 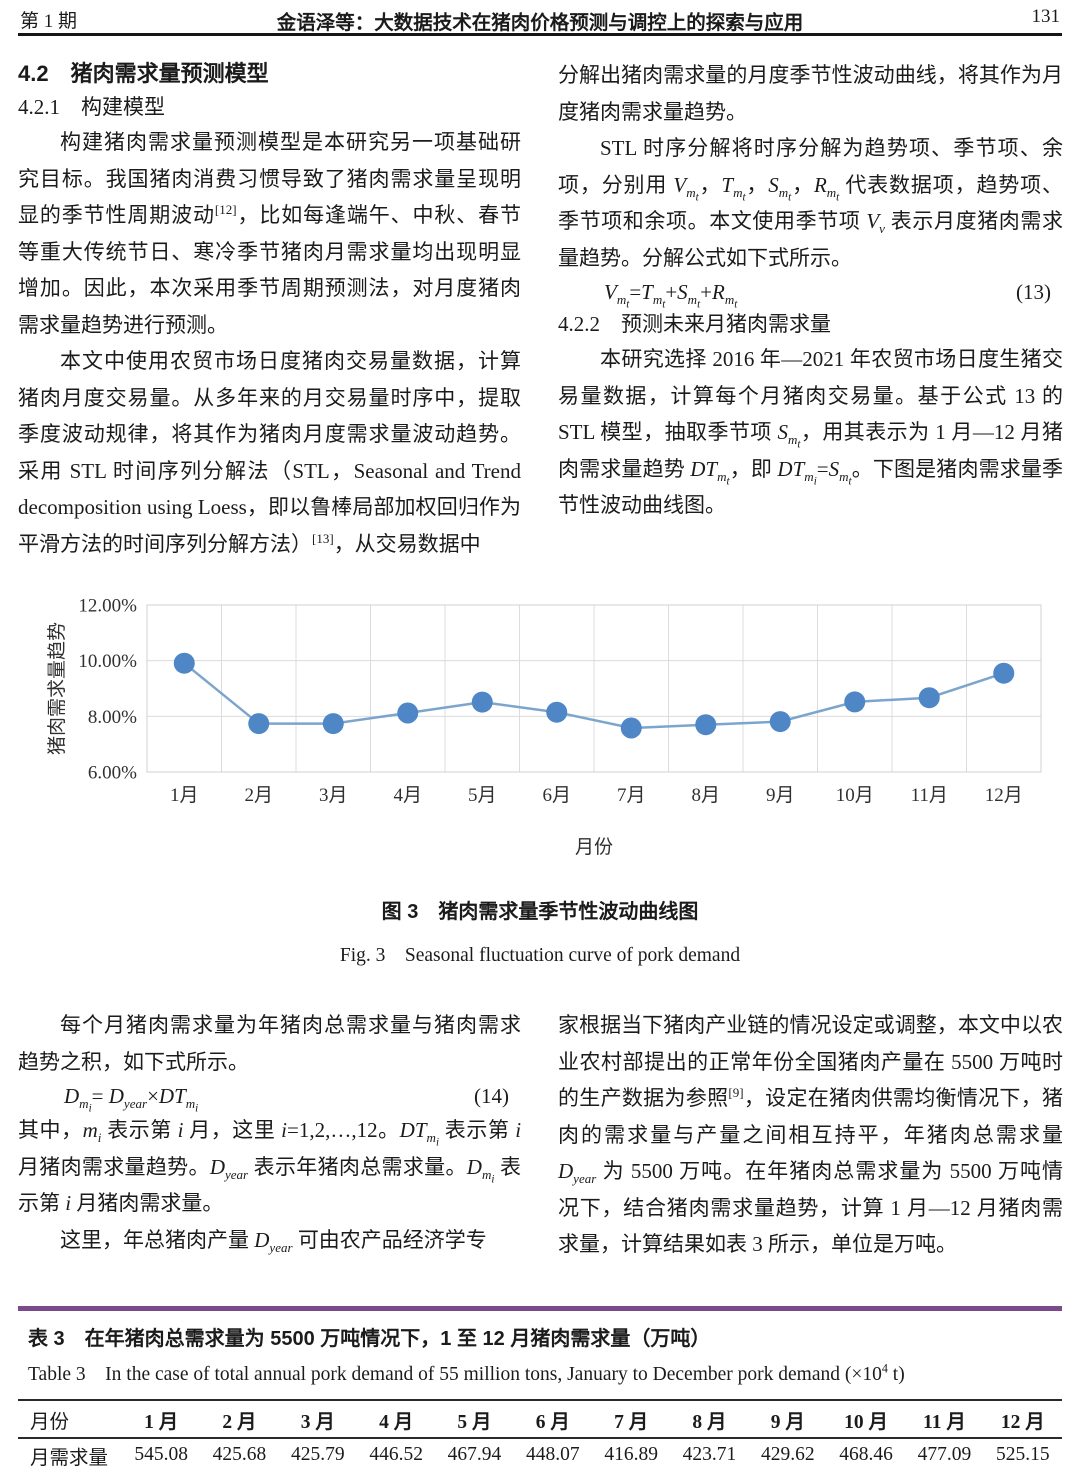 What do you see at coordinates (780, 795) in the screenshot?
I see `x-tick-label: 9月` at bounding box center [780, 795].